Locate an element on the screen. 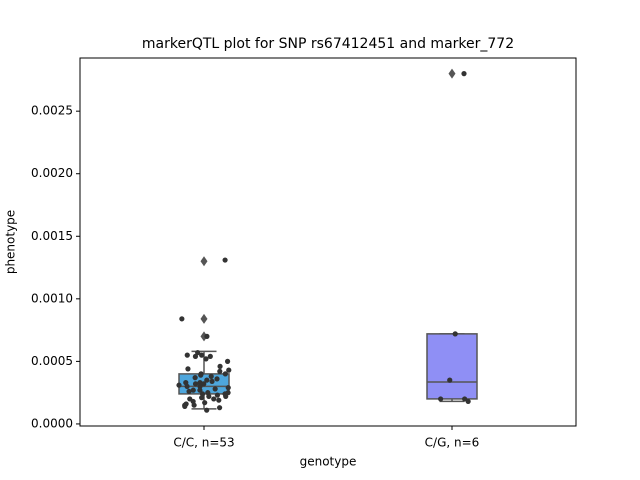  y-axis-label: phenotype is located at coordinates (11, 242).